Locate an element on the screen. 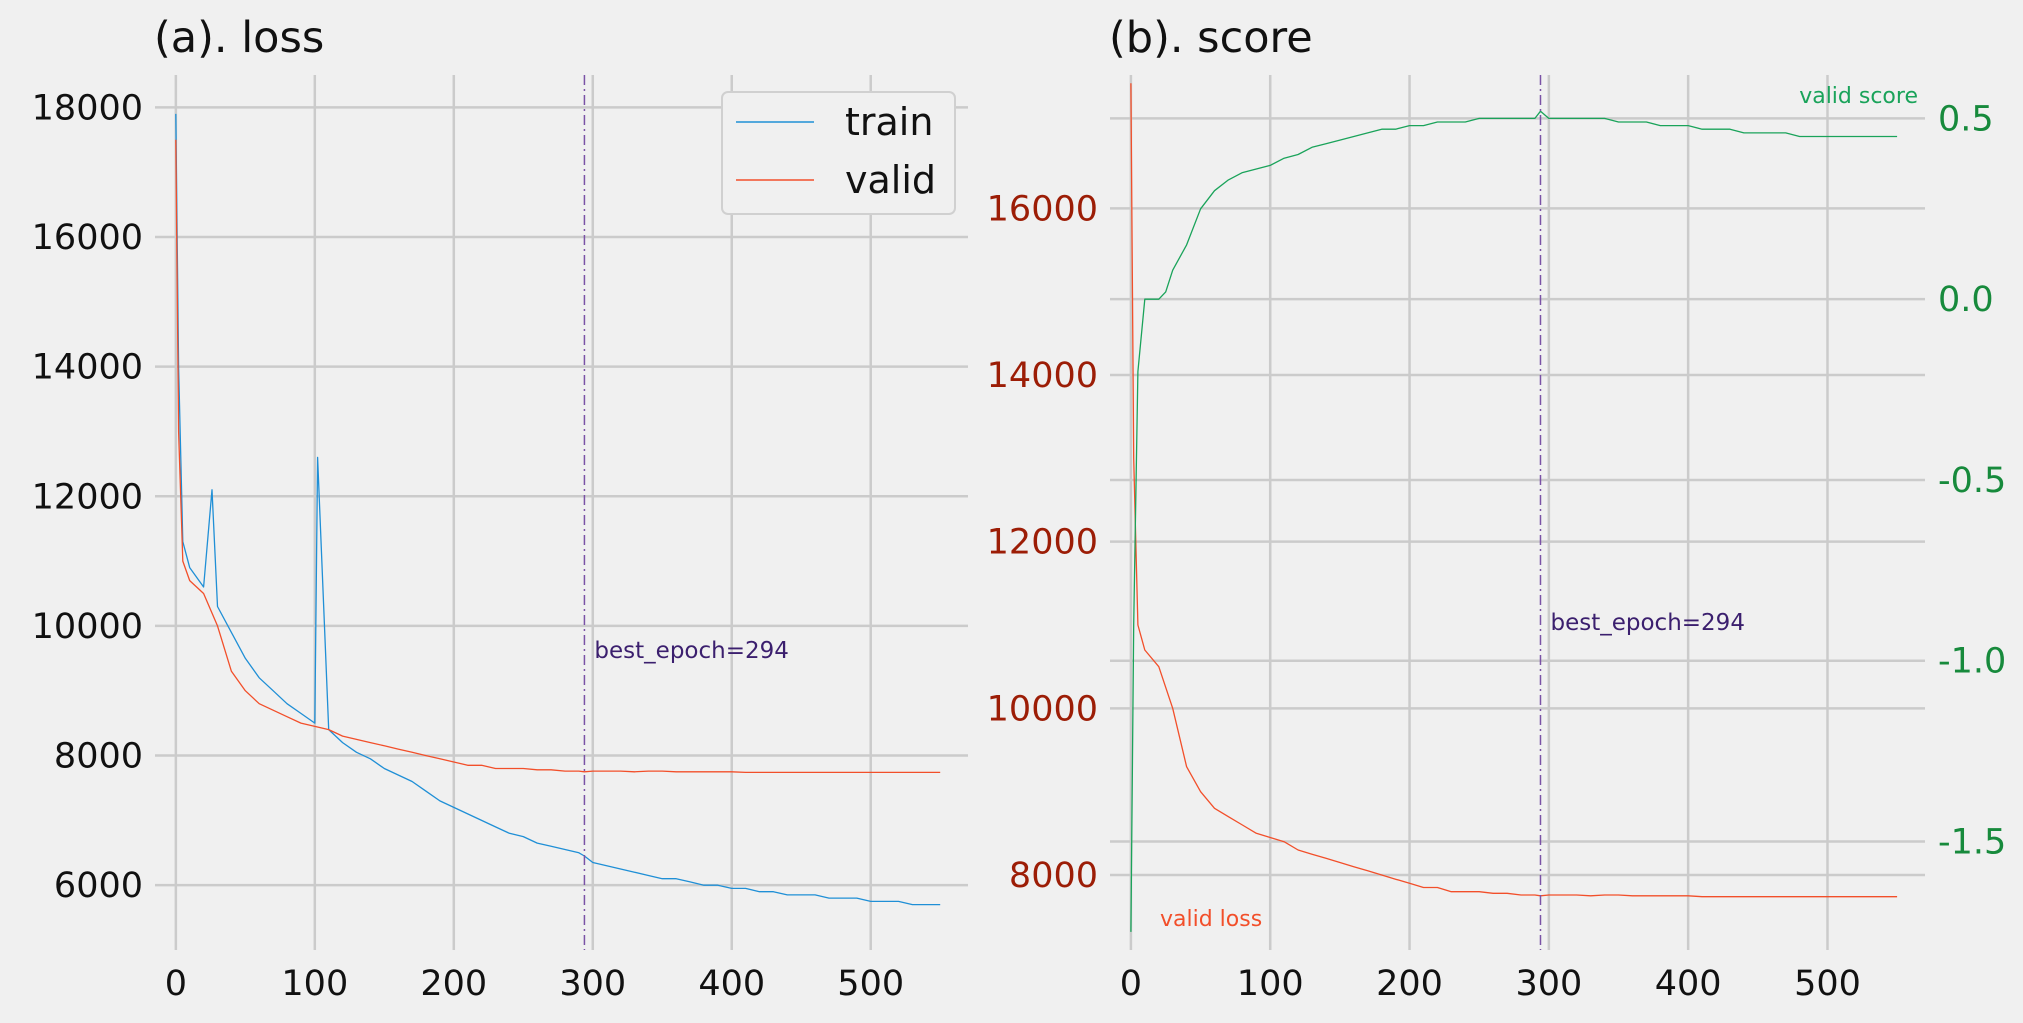  valid-score-label: valid score is located at coordinates (1858, 96).